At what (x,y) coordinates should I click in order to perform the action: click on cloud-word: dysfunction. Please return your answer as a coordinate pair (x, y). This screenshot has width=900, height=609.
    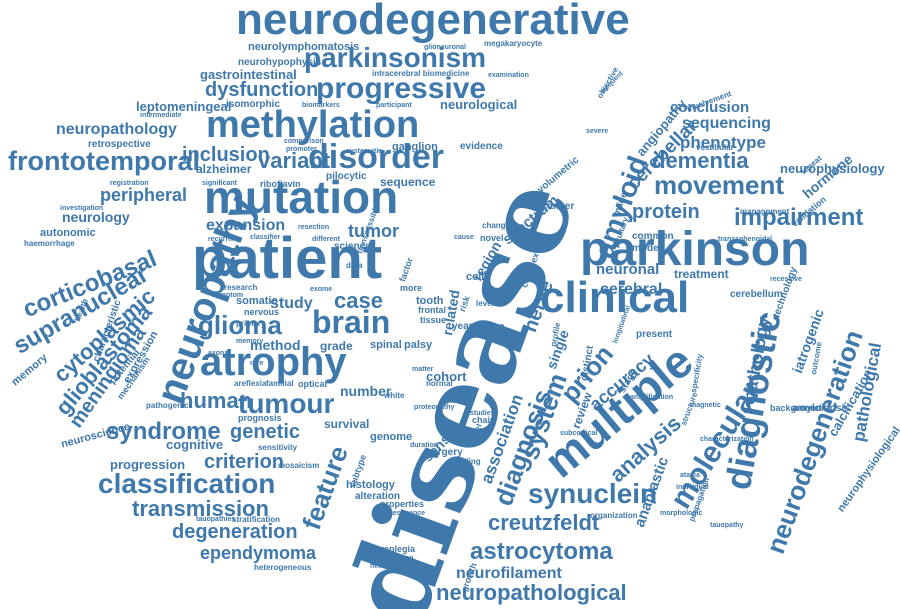
    Looking at the image, I should click on (262, 90).